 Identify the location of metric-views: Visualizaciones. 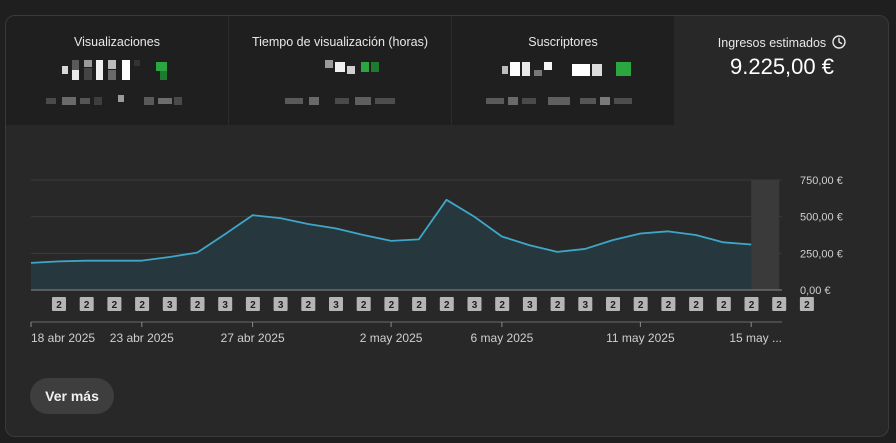
(117, 70).